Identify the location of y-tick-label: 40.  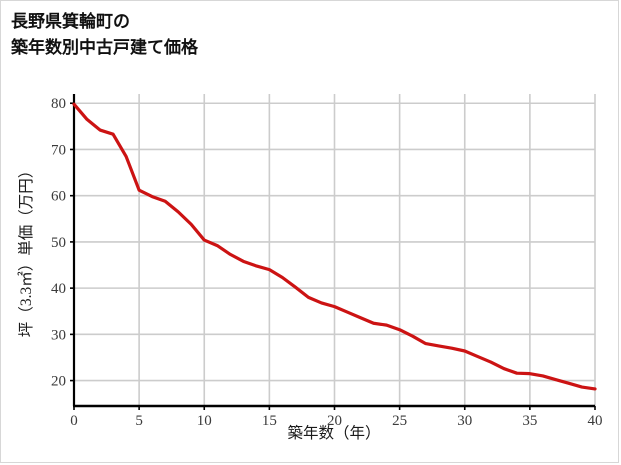
(58, 289).